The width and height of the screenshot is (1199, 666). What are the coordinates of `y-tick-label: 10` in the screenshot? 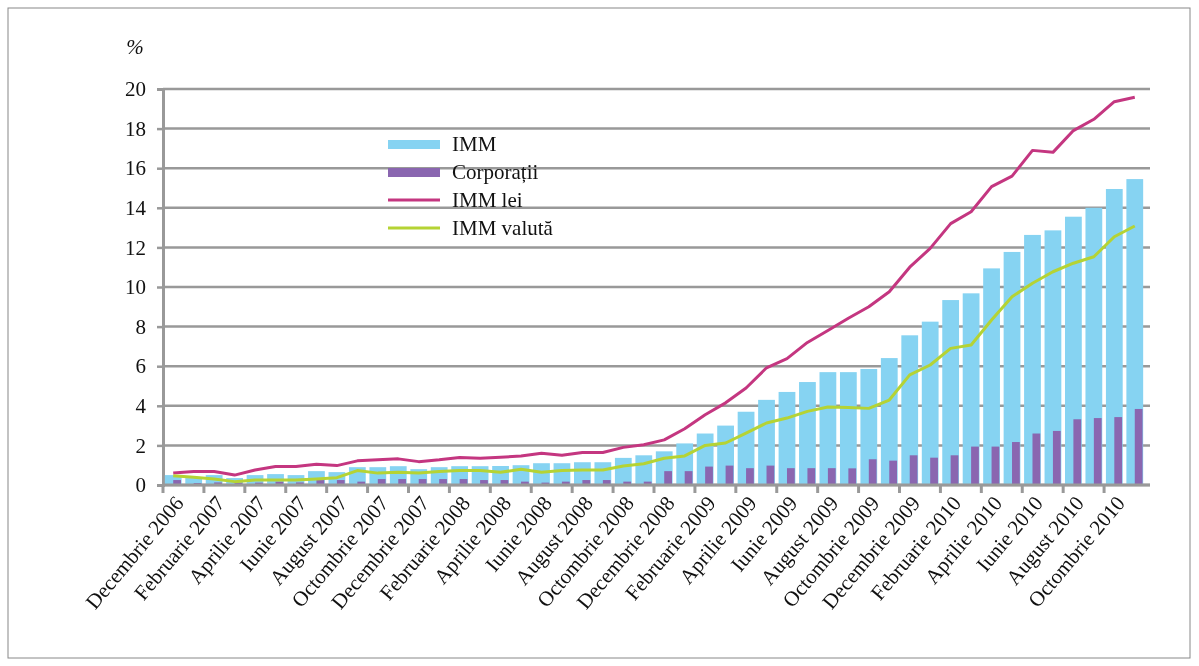 It's located at (135, 287).